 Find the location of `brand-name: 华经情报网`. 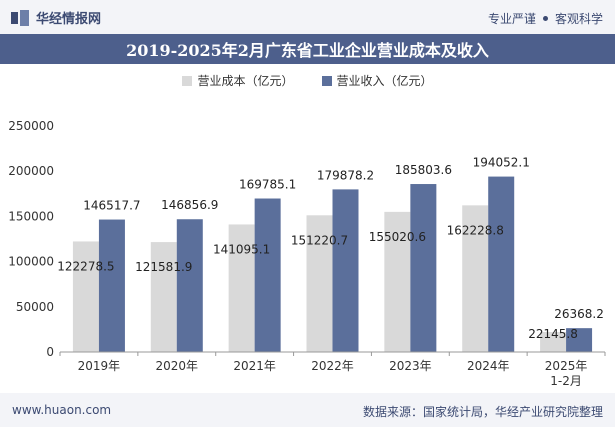

brand-name: 华经情报网 is located at coordinates (69, 19).